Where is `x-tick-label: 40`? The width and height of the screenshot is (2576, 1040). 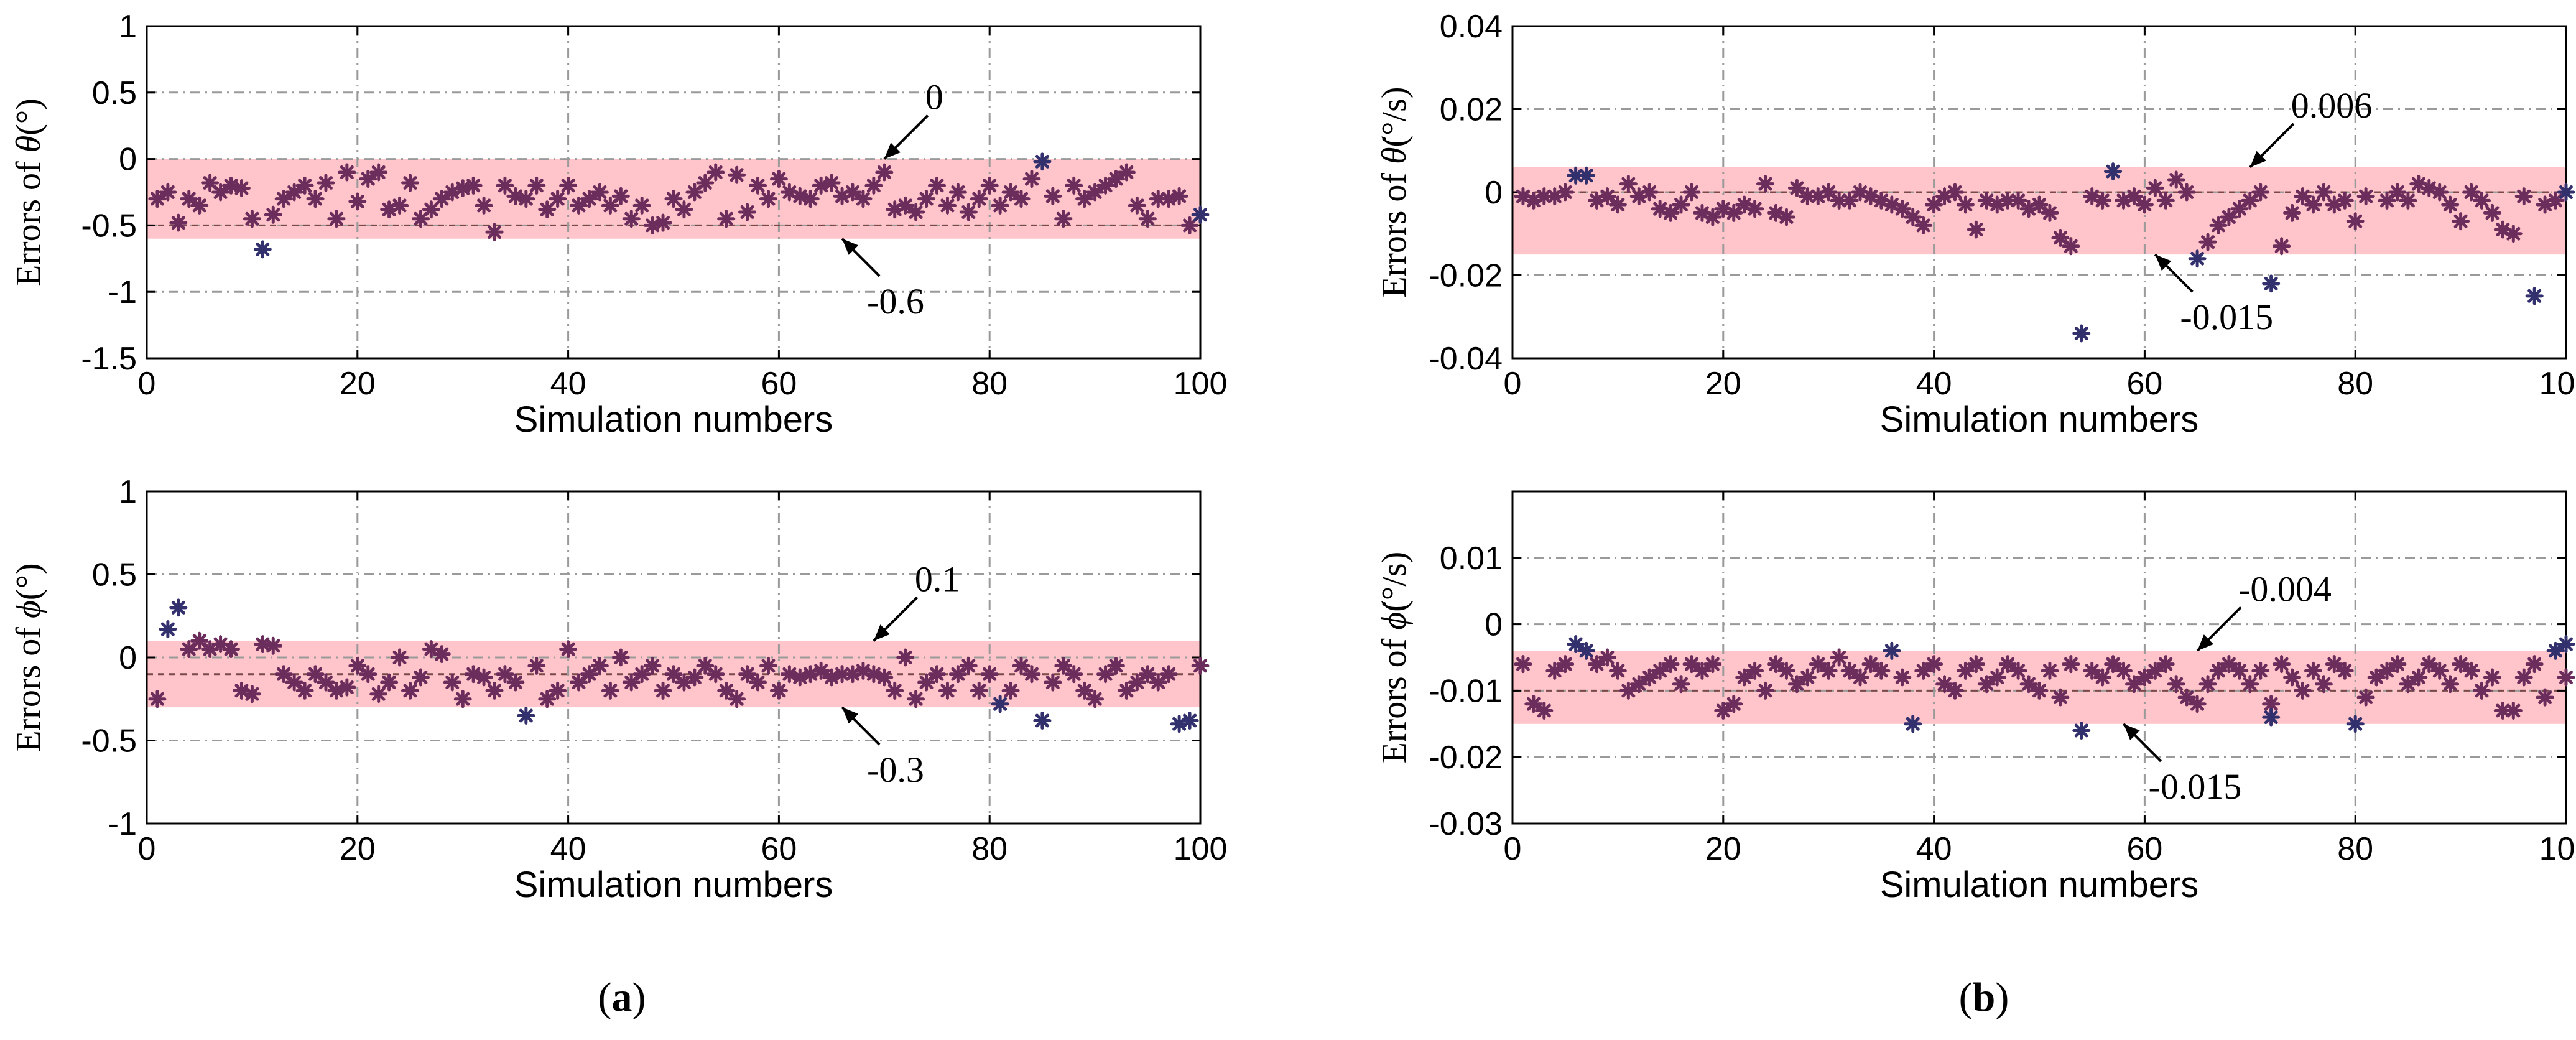 x-tick-label: 40 is located at coordinates (1934, 849).